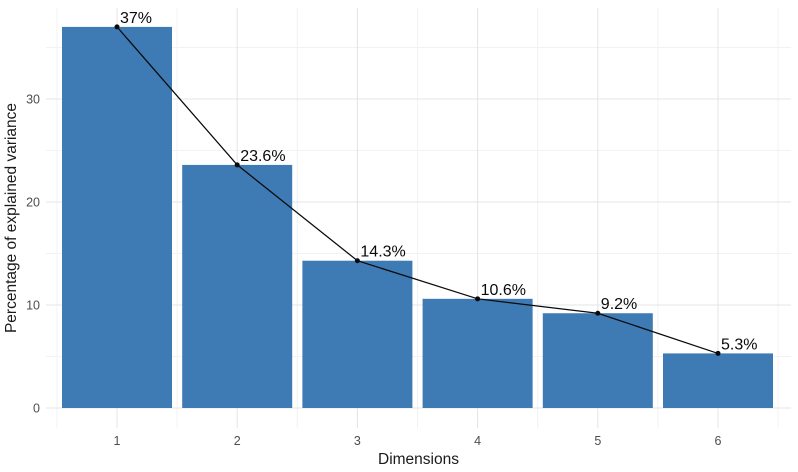  What do you see at coordinates (503, 290) in the screenshot?
I see `point-label: 10.6%` at bounding box center [503, 290].